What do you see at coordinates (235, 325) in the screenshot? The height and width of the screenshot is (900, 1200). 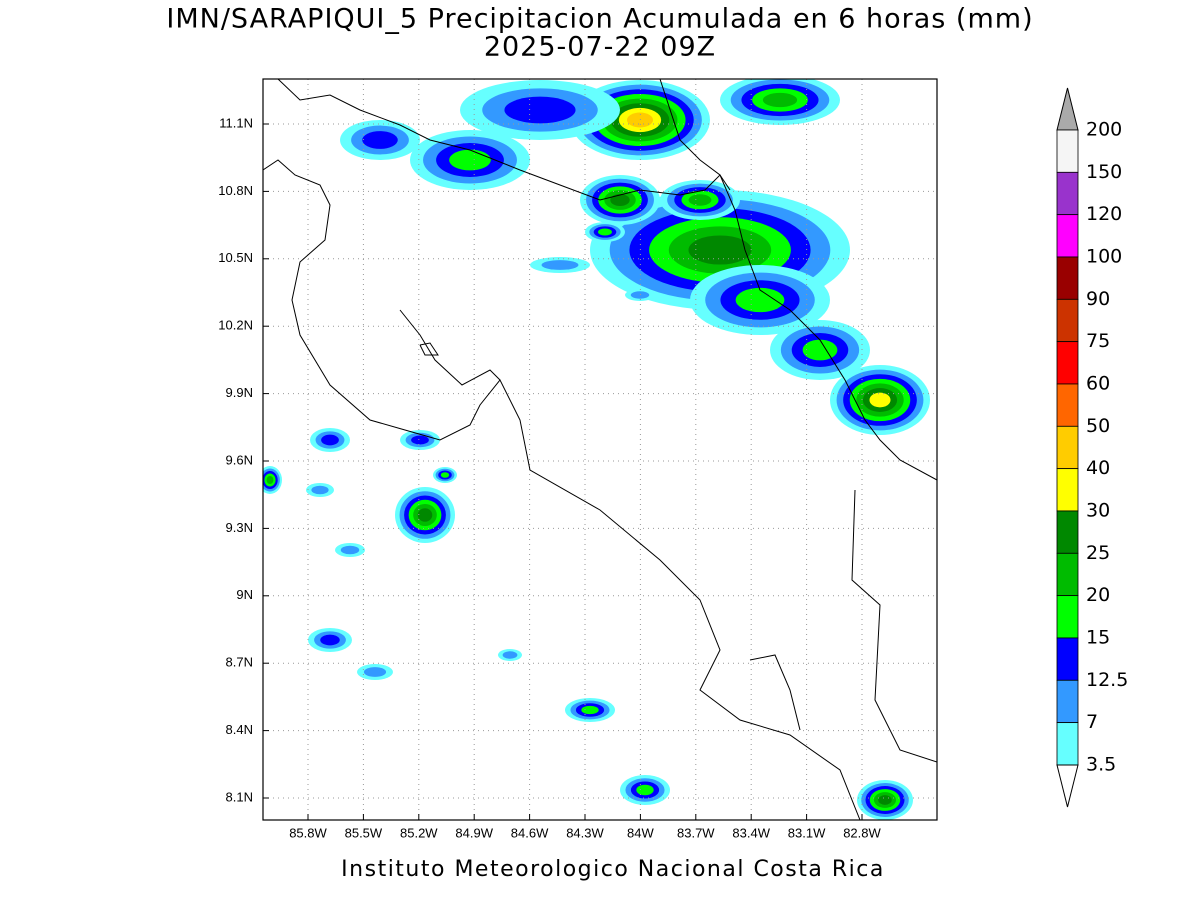 I see `lat-tick-label: 10.2N` at bounding box center [235, 325].